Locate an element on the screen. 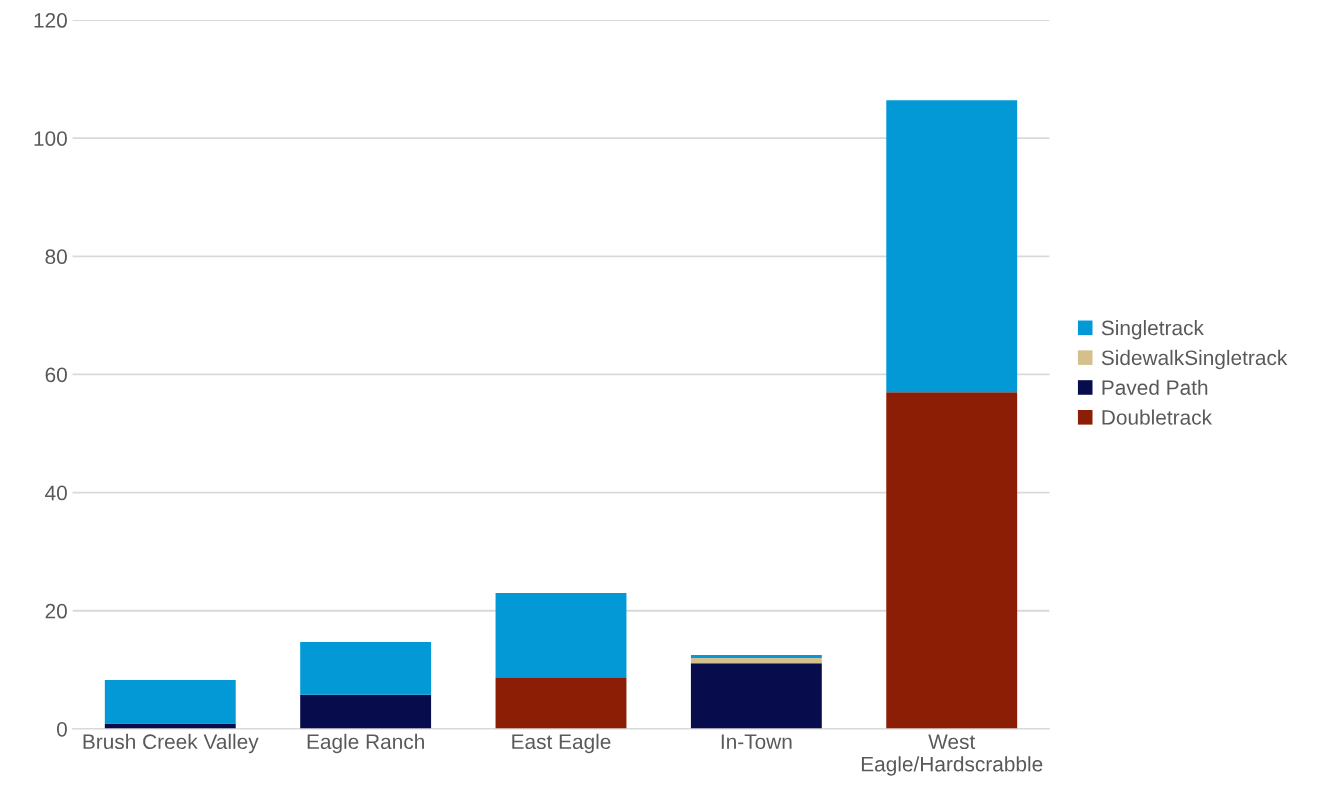  legend-label: SidewalkSingletrack is located at coordinates (1194, 359).